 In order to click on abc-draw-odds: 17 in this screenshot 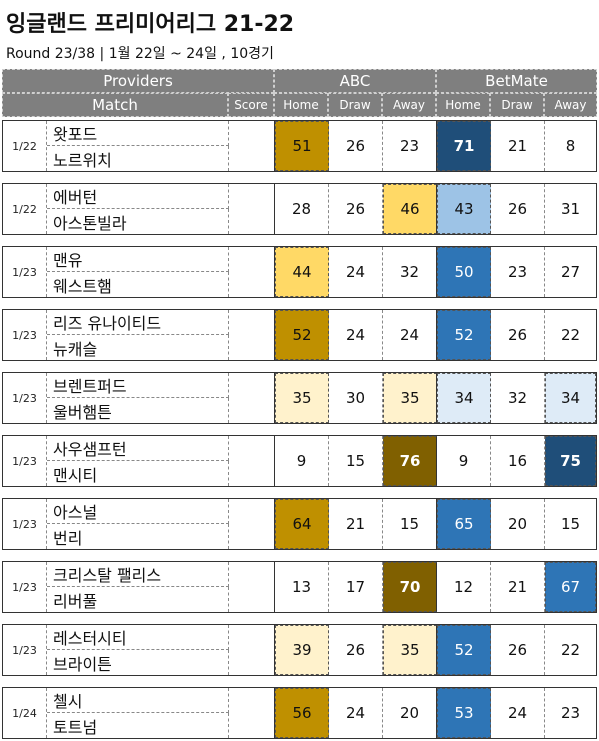, I will do `click(356, 587)`.